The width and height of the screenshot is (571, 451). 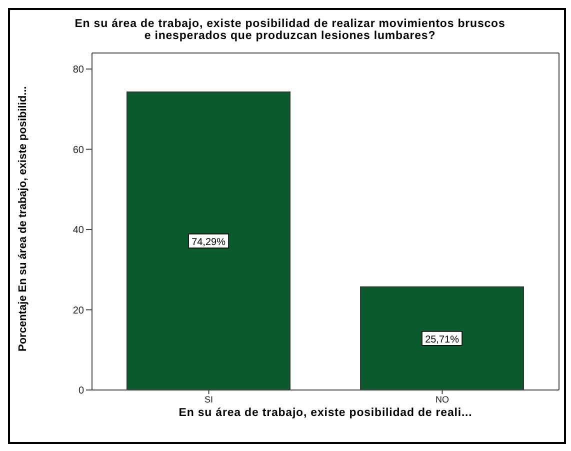 I want to click on x-tick-label: SI, so click(x=209, y=399).